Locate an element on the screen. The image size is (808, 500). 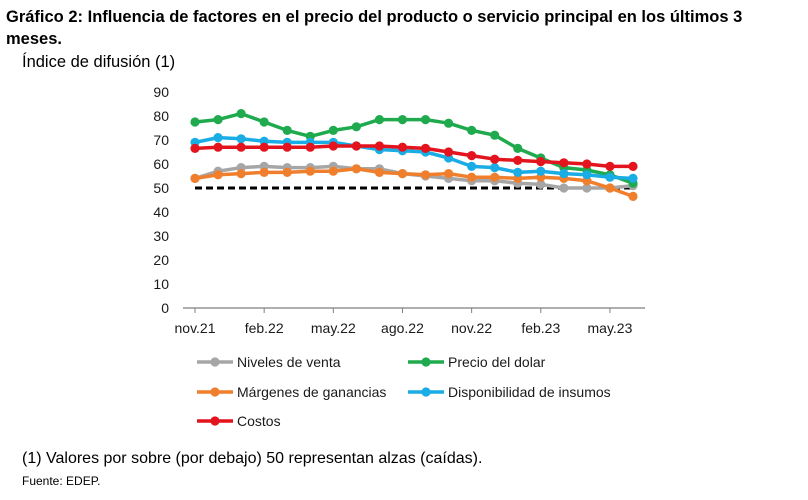
legend-item: Costos is located at coordinates (239, 421).